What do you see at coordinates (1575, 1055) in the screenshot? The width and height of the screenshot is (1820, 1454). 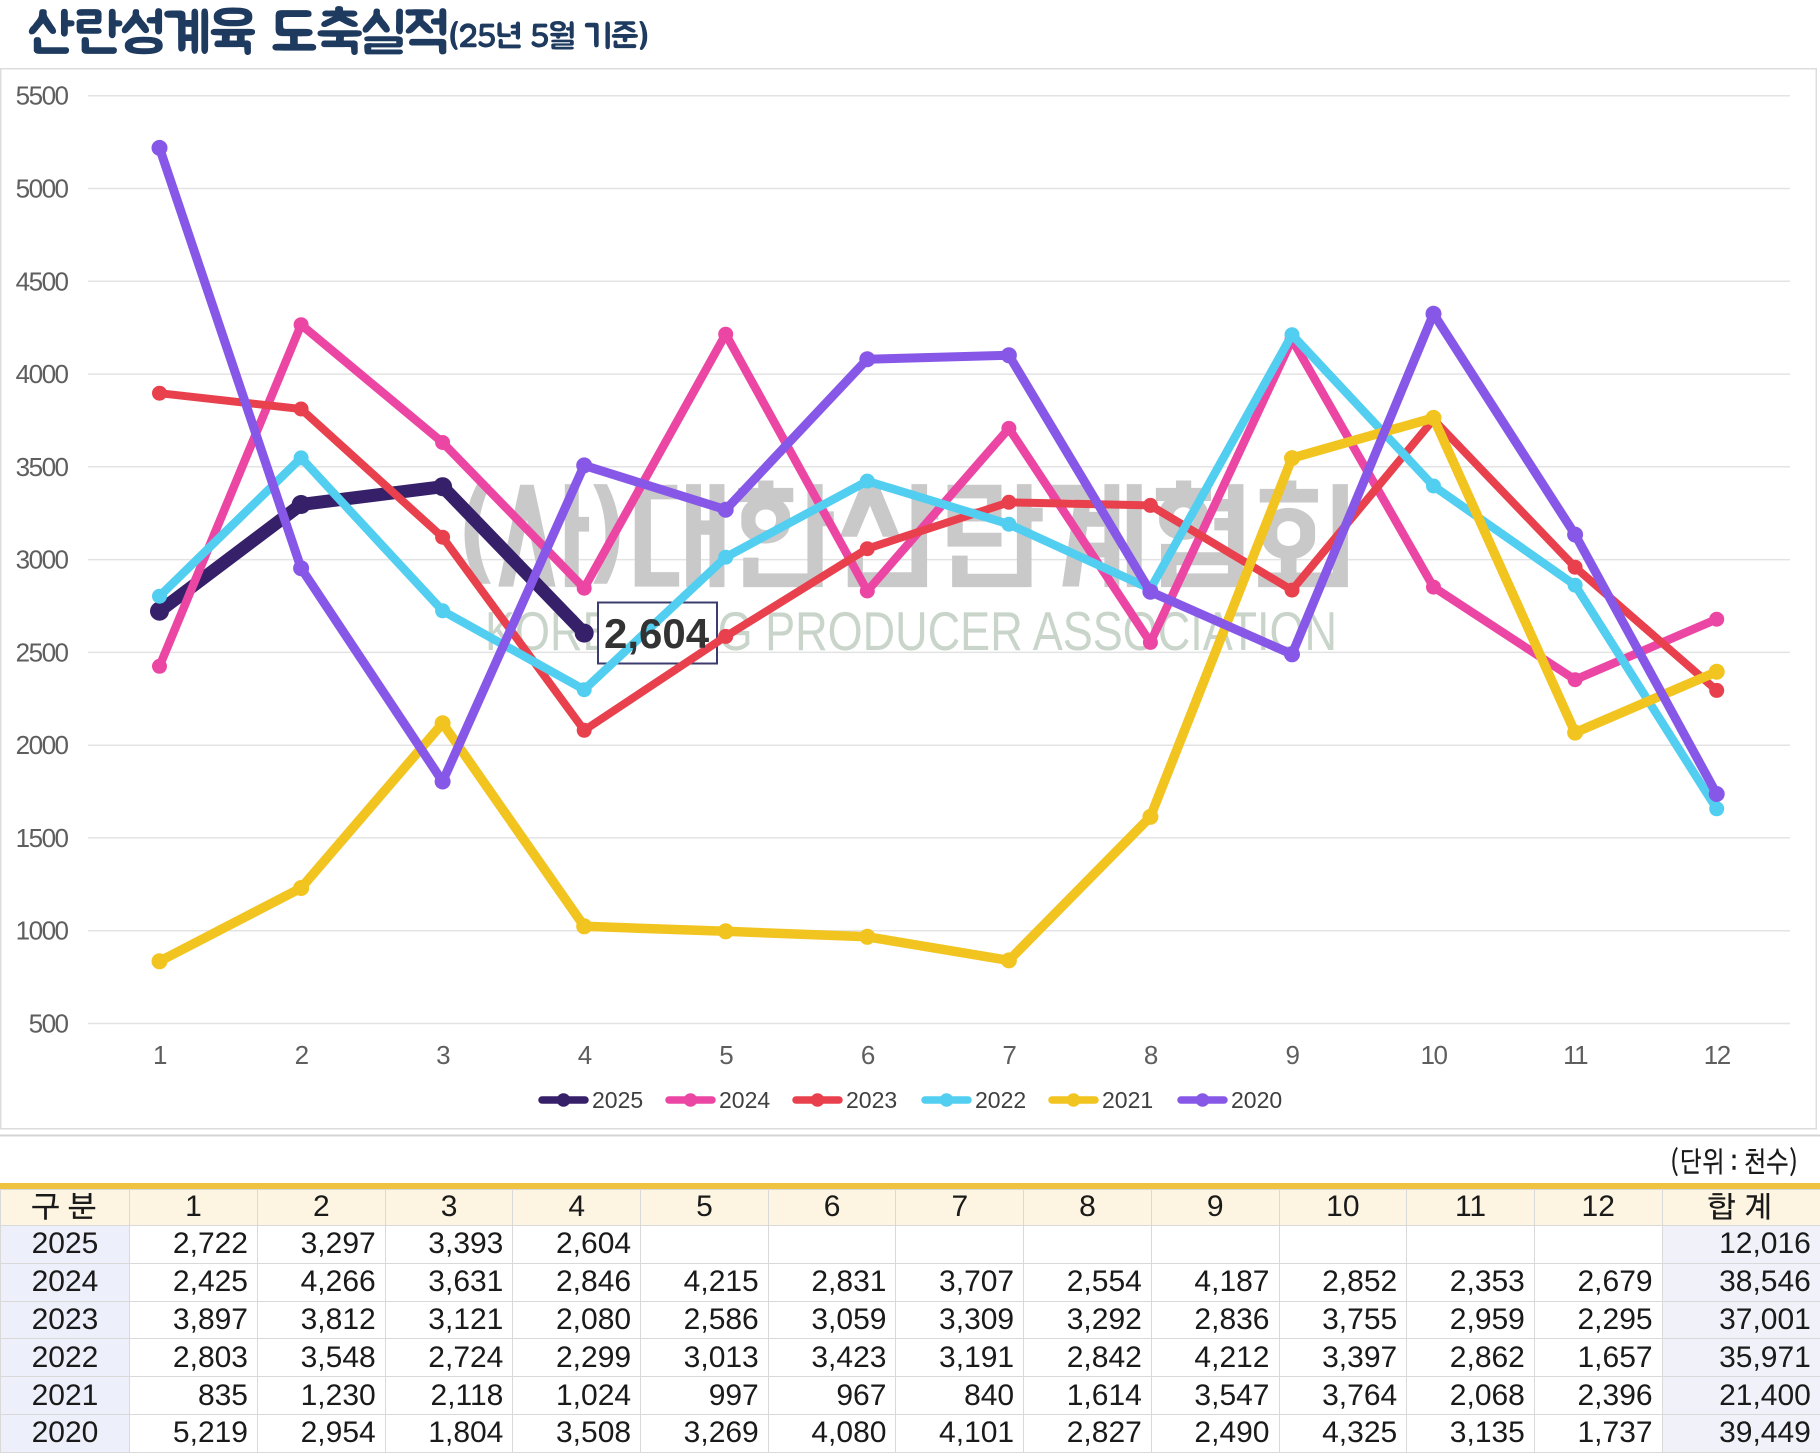 I see `svg-text: 11` at bounding box center [1575, 1055].